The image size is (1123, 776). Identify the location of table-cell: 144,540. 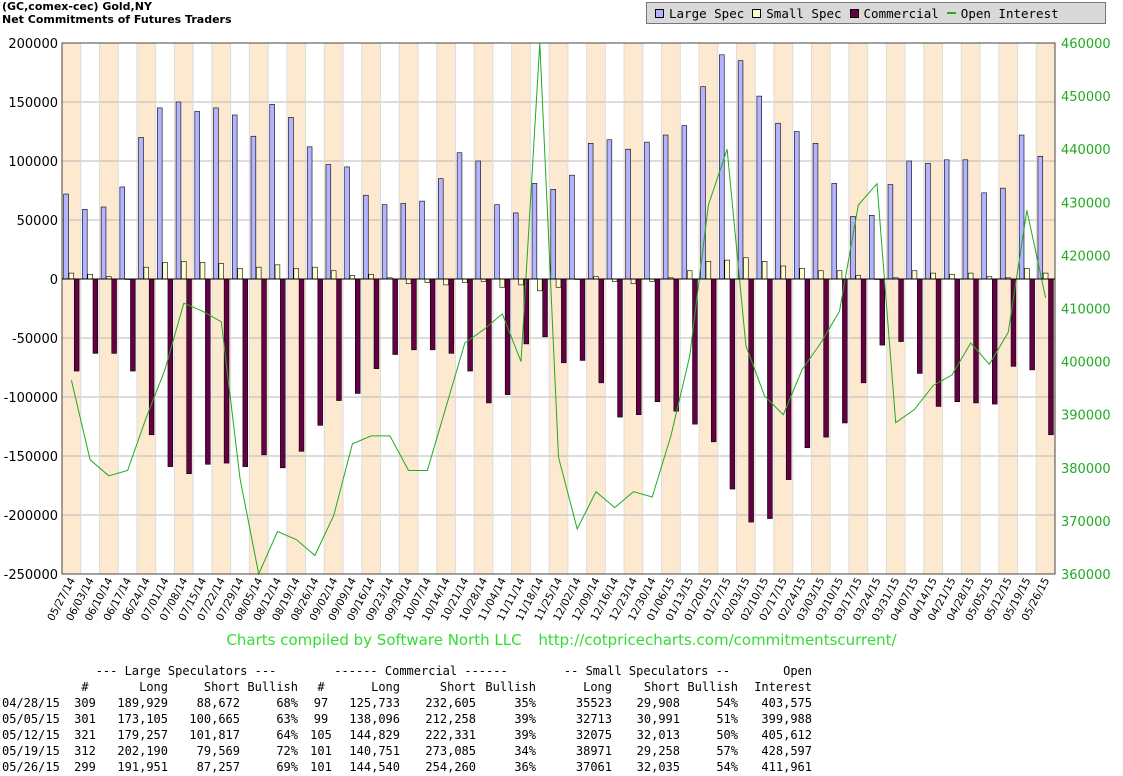
(374, 767).